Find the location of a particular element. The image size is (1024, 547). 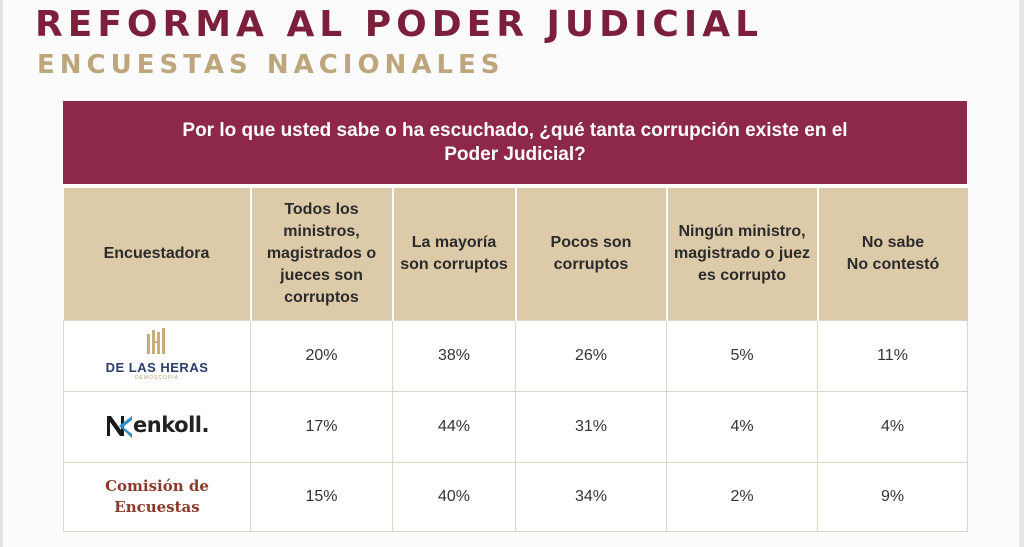

comision-line-1: Comisión de is located at coordinates (157, 486).